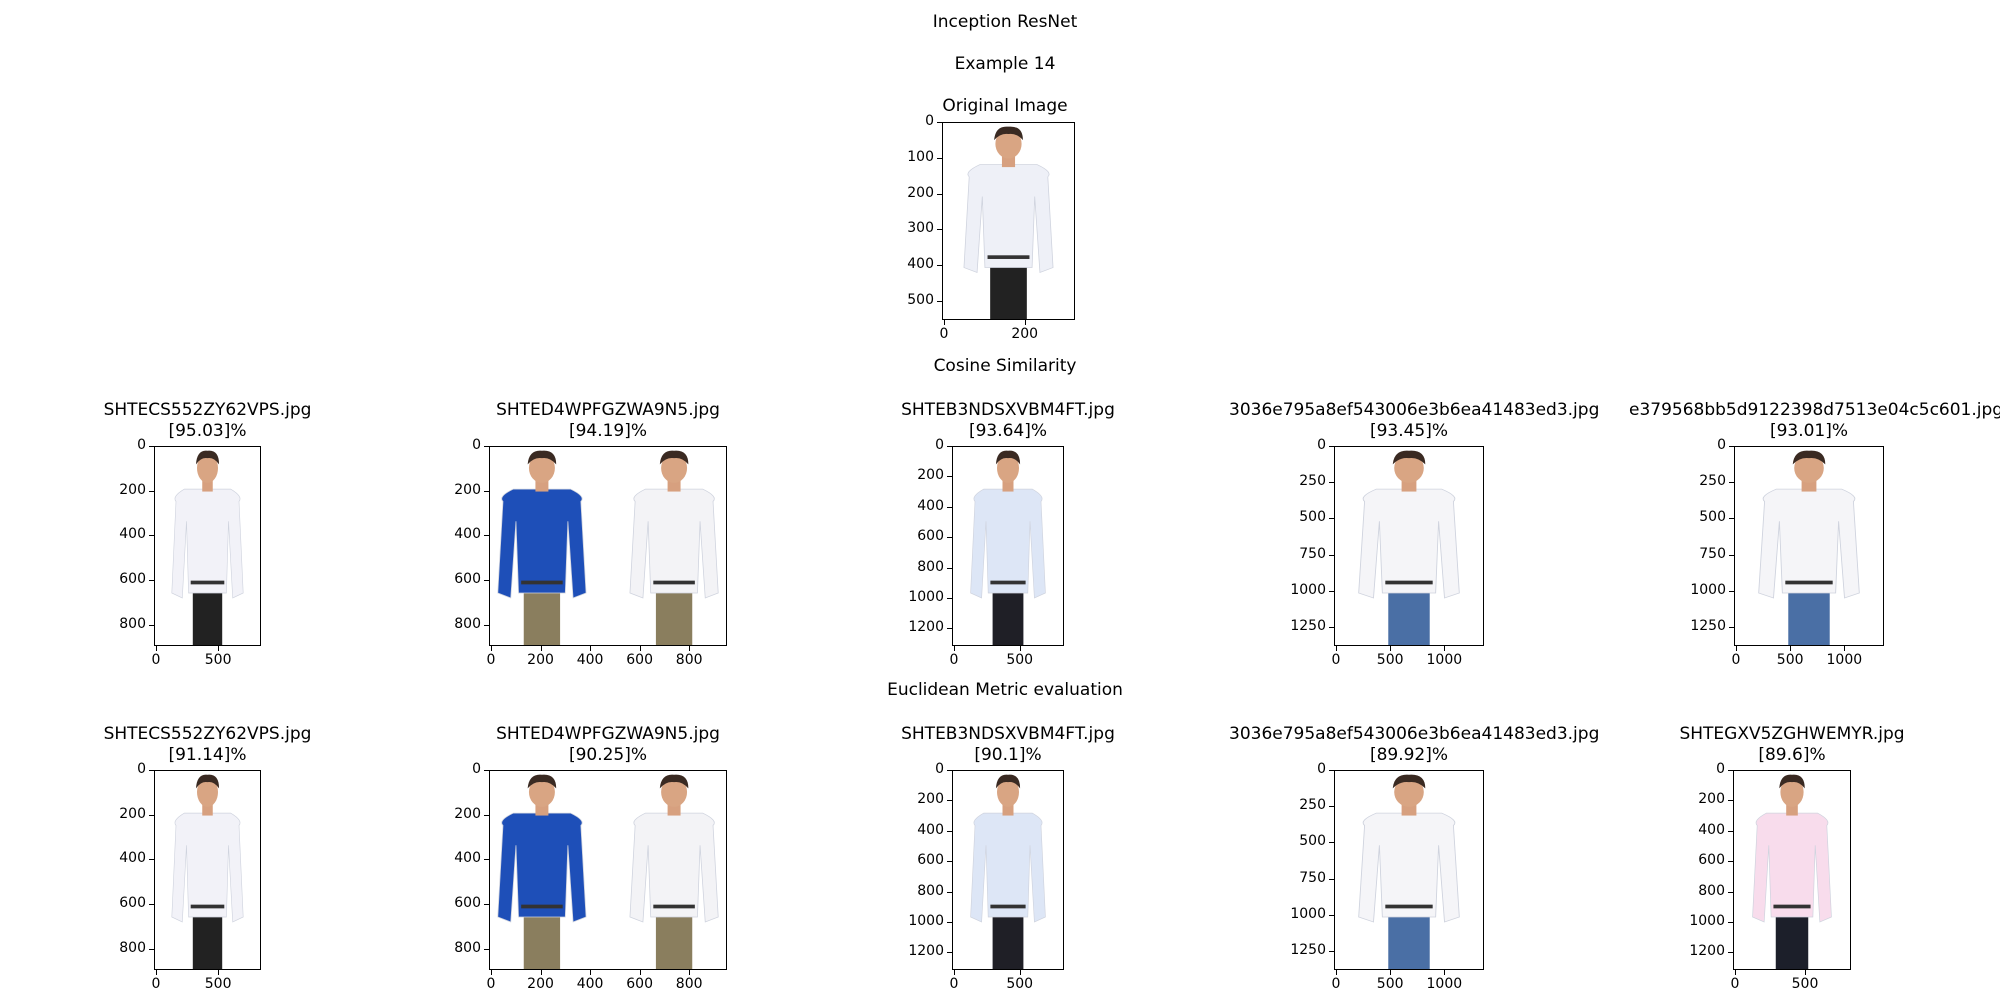  Describe the element at coordinates (689, 660) in the screenshot. I see `x-tick-label: 800` at that location.